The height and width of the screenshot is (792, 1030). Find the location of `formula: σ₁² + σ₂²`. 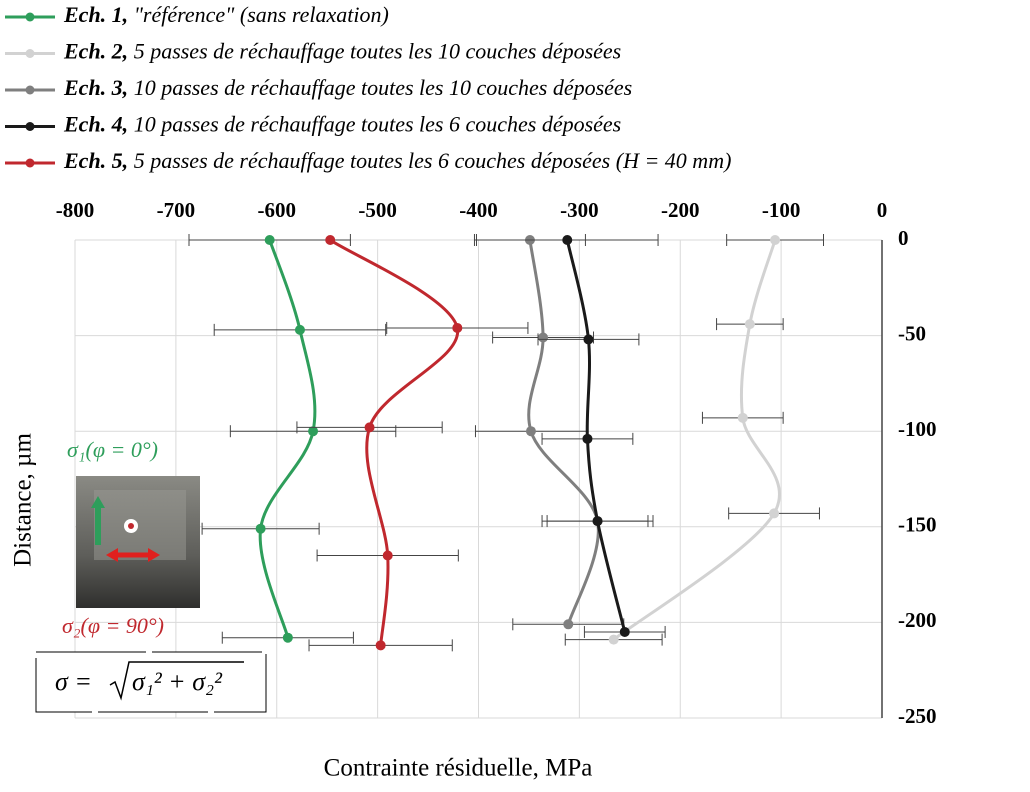

formula: σ₁² + σ₂² is located at coordinates (177, 681).